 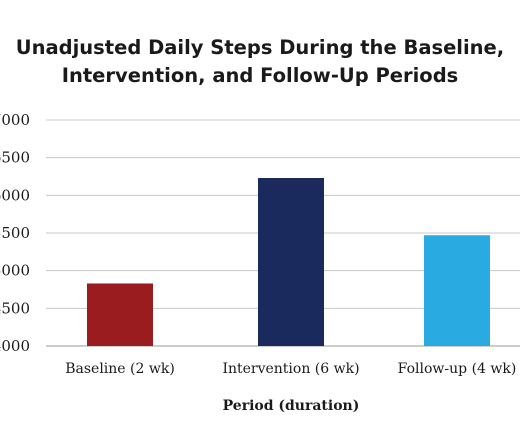 I want to click on x-axis-label: Period (duration), so click(x=291, y=406).